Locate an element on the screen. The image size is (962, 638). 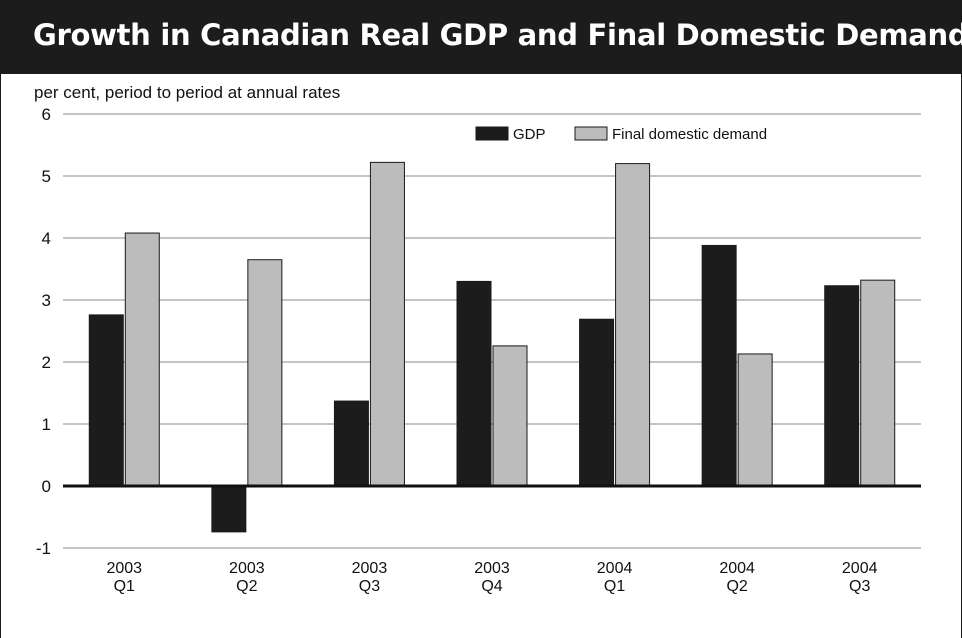
y-tick-label: 2 is located at coordinates (46, 362).